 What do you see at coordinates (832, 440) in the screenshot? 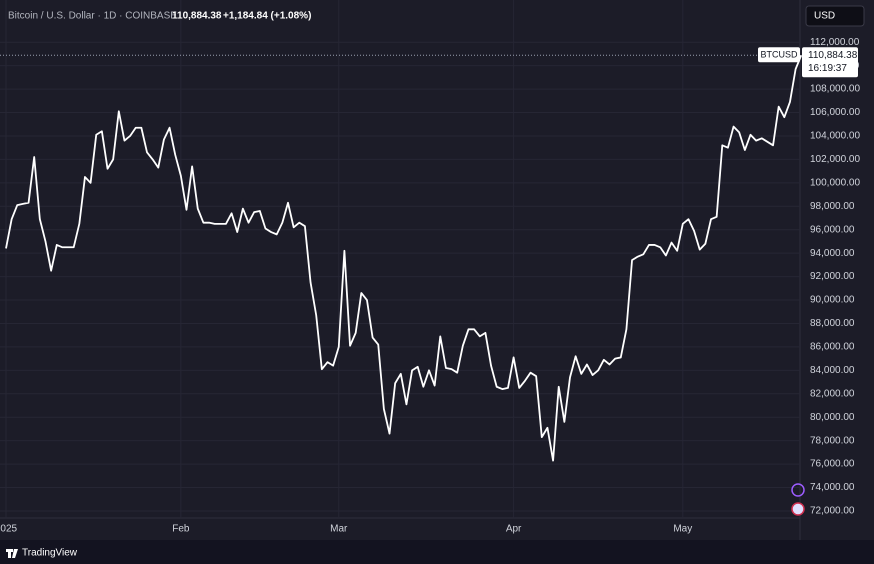
I see `y-tick-label: 78,000.00` at bounding box center [832, 440].